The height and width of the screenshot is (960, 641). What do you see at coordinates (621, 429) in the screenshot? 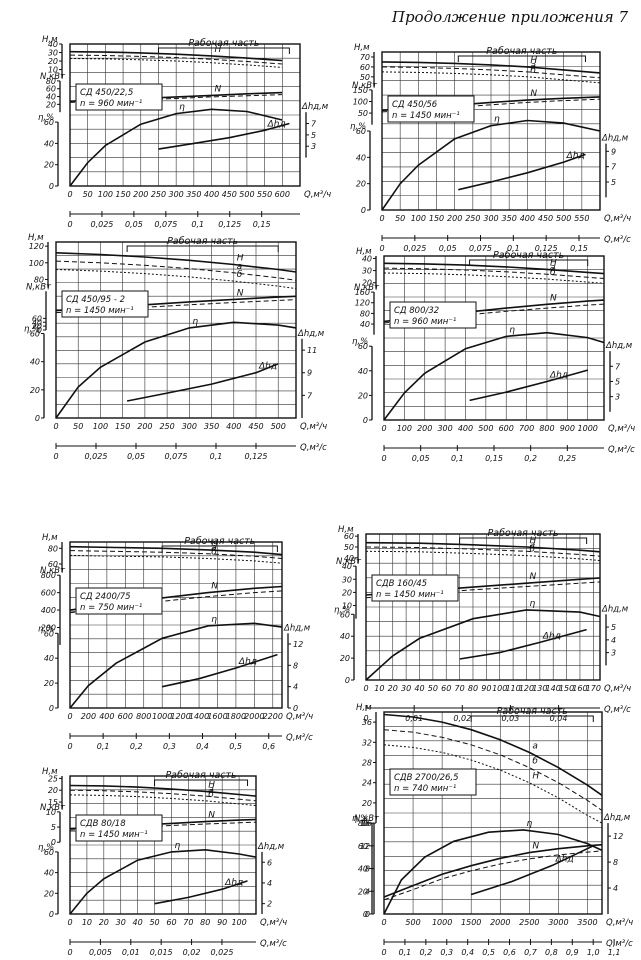
I see `x-axis-label: Q,м³/ч` at bounding box center [621, 429].